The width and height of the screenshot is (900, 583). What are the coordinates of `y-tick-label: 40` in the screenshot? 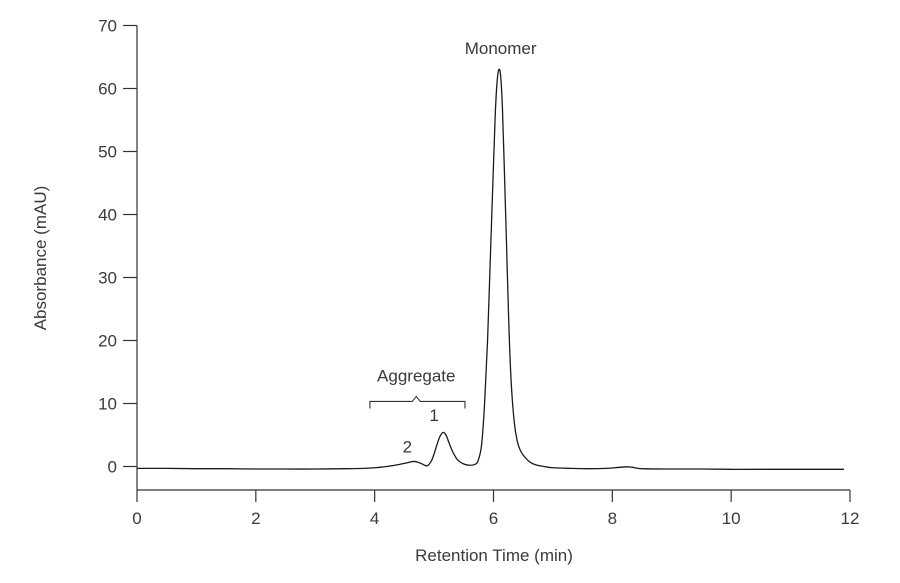 It's located at (107, 215).